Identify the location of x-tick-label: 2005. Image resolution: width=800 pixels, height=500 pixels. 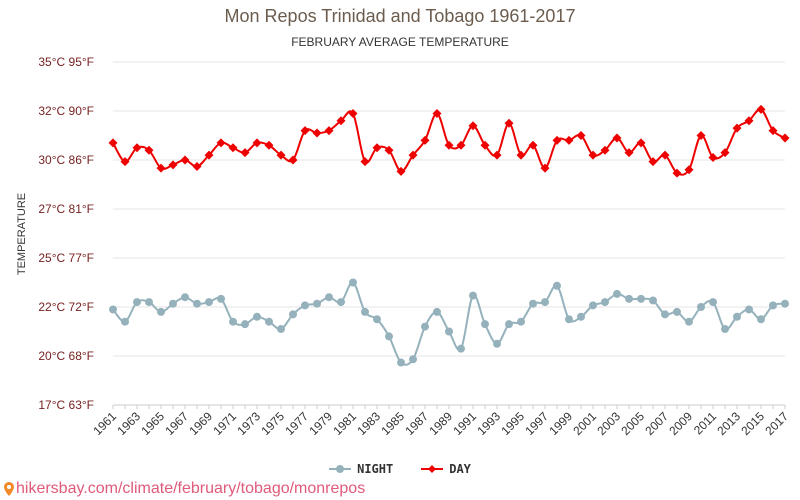
(632, 423).